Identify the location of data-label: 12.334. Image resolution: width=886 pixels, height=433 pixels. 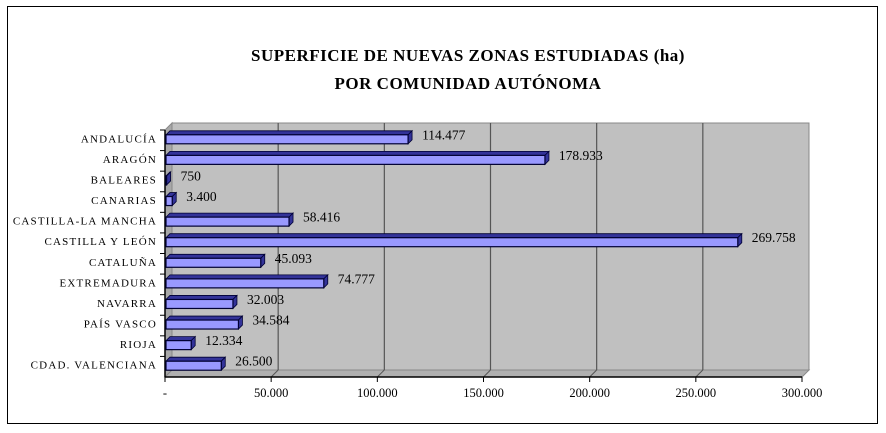
(223, 340).